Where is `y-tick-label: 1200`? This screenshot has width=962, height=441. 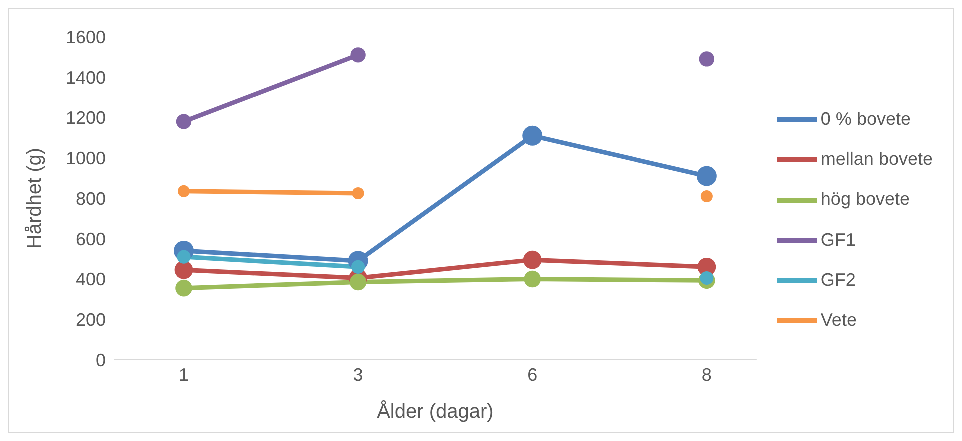 y-tick-label: 1200 is located at coordinates (86, 118).